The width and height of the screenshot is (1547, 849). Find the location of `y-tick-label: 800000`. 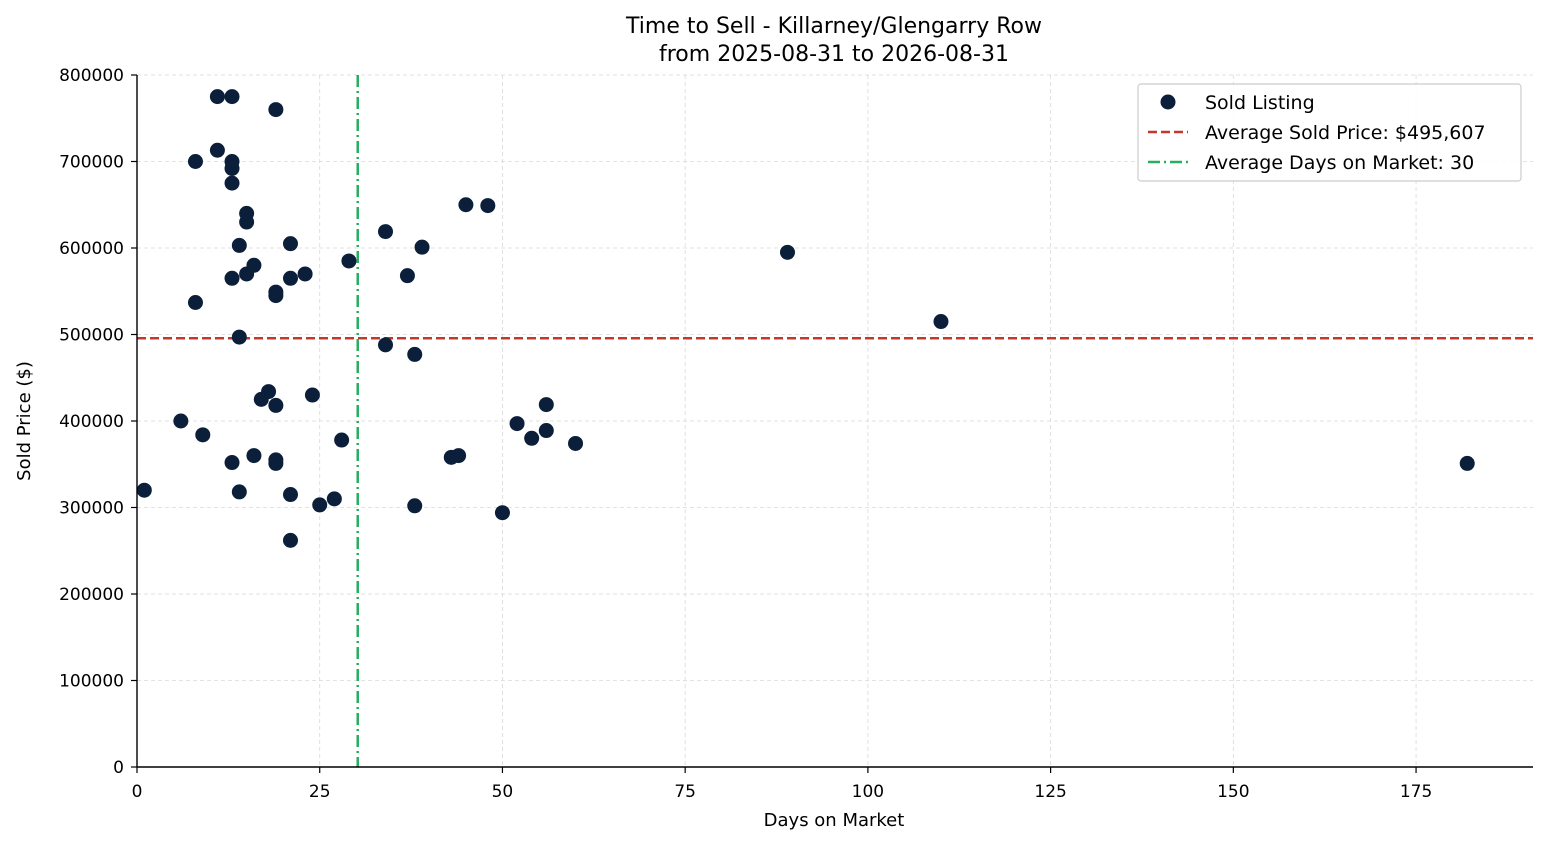

y-tick-label: 800000 is located at coordinates (91, 76).